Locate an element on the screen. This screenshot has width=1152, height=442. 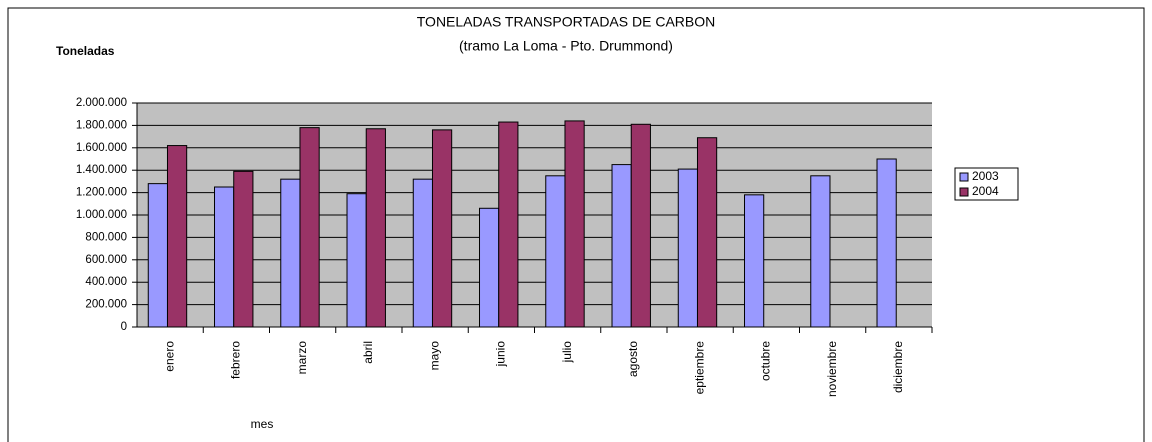
y-tick-label: 200.000 is located at coordinates (106, 305).